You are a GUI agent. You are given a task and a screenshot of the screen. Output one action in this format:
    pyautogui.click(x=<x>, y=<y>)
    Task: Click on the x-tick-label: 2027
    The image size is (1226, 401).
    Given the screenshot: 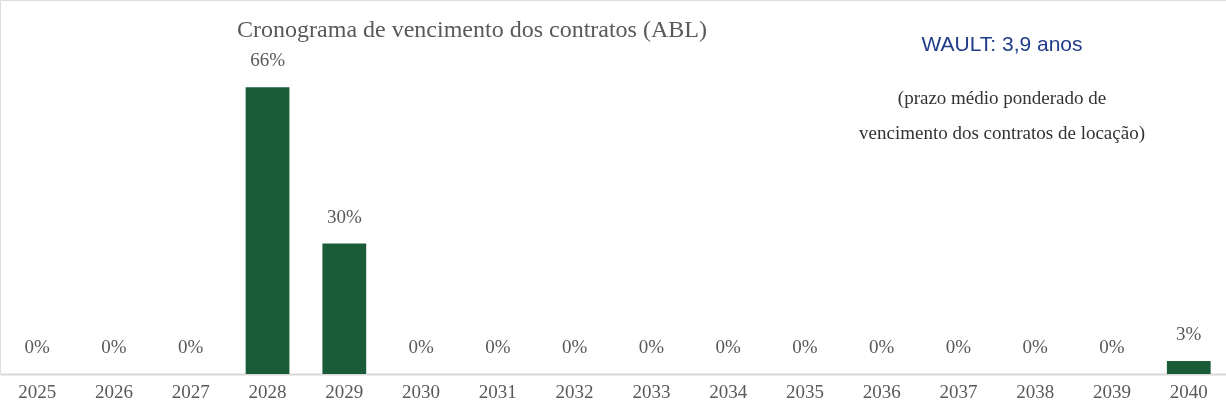 What is the action you would take?
    pyautogui.click(x=190, y=390)
    